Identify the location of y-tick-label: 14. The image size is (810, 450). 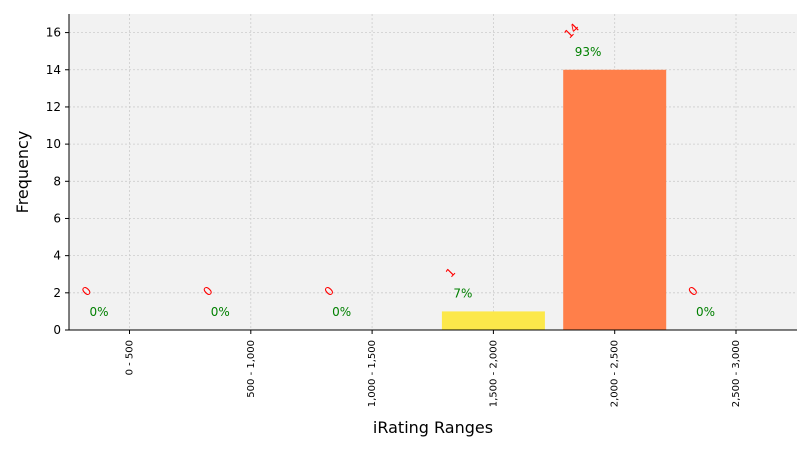
(53, 70).